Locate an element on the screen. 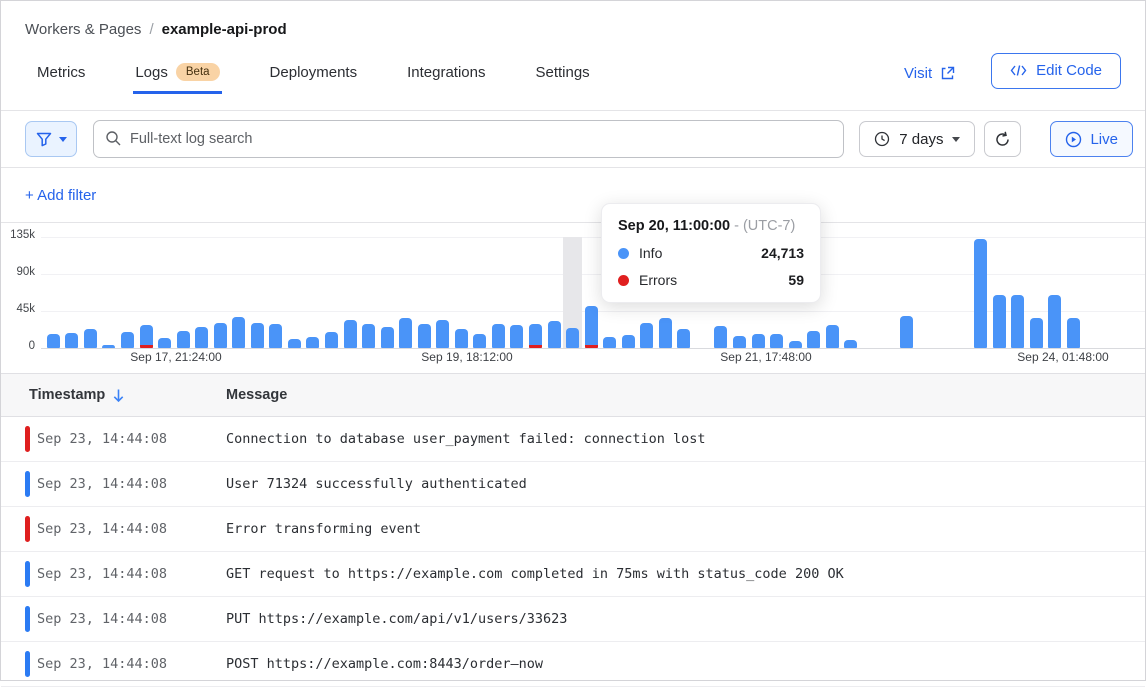 Image resolution: width=1146 pixels, height=687 pixels. filter-dropdown-button is located at coordinates (51, 139).